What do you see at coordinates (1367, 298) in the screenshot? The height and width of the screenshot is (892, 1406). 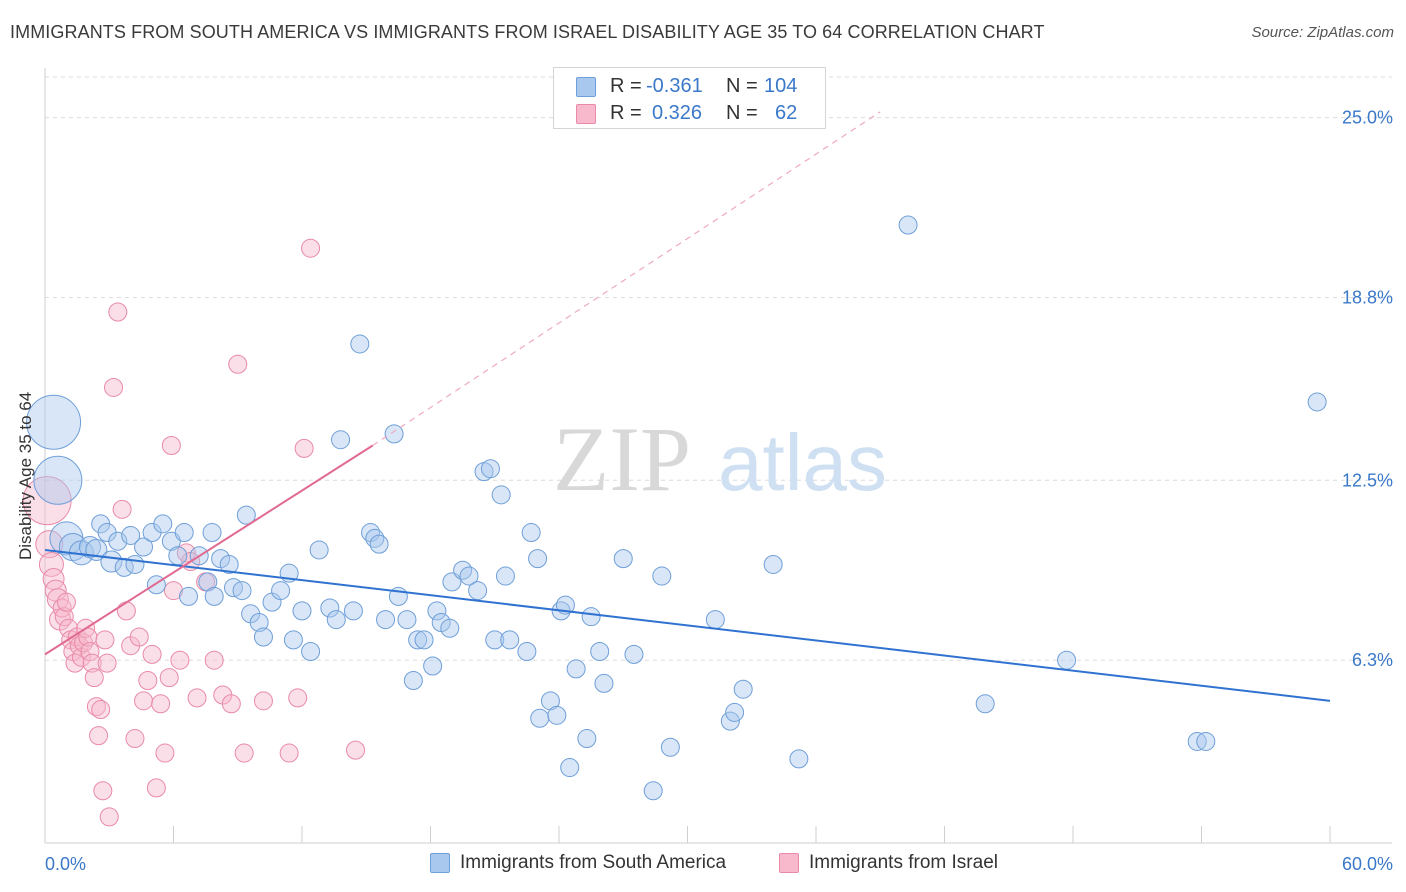 I see `y-tick-label: 18.8%` at bounding box center [1367, 298].